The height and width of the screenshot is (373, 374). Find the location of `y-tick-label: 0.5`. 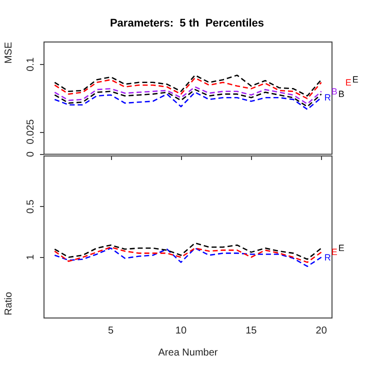

y-tick-label: 0.5 is located at coordinates (31, 206).